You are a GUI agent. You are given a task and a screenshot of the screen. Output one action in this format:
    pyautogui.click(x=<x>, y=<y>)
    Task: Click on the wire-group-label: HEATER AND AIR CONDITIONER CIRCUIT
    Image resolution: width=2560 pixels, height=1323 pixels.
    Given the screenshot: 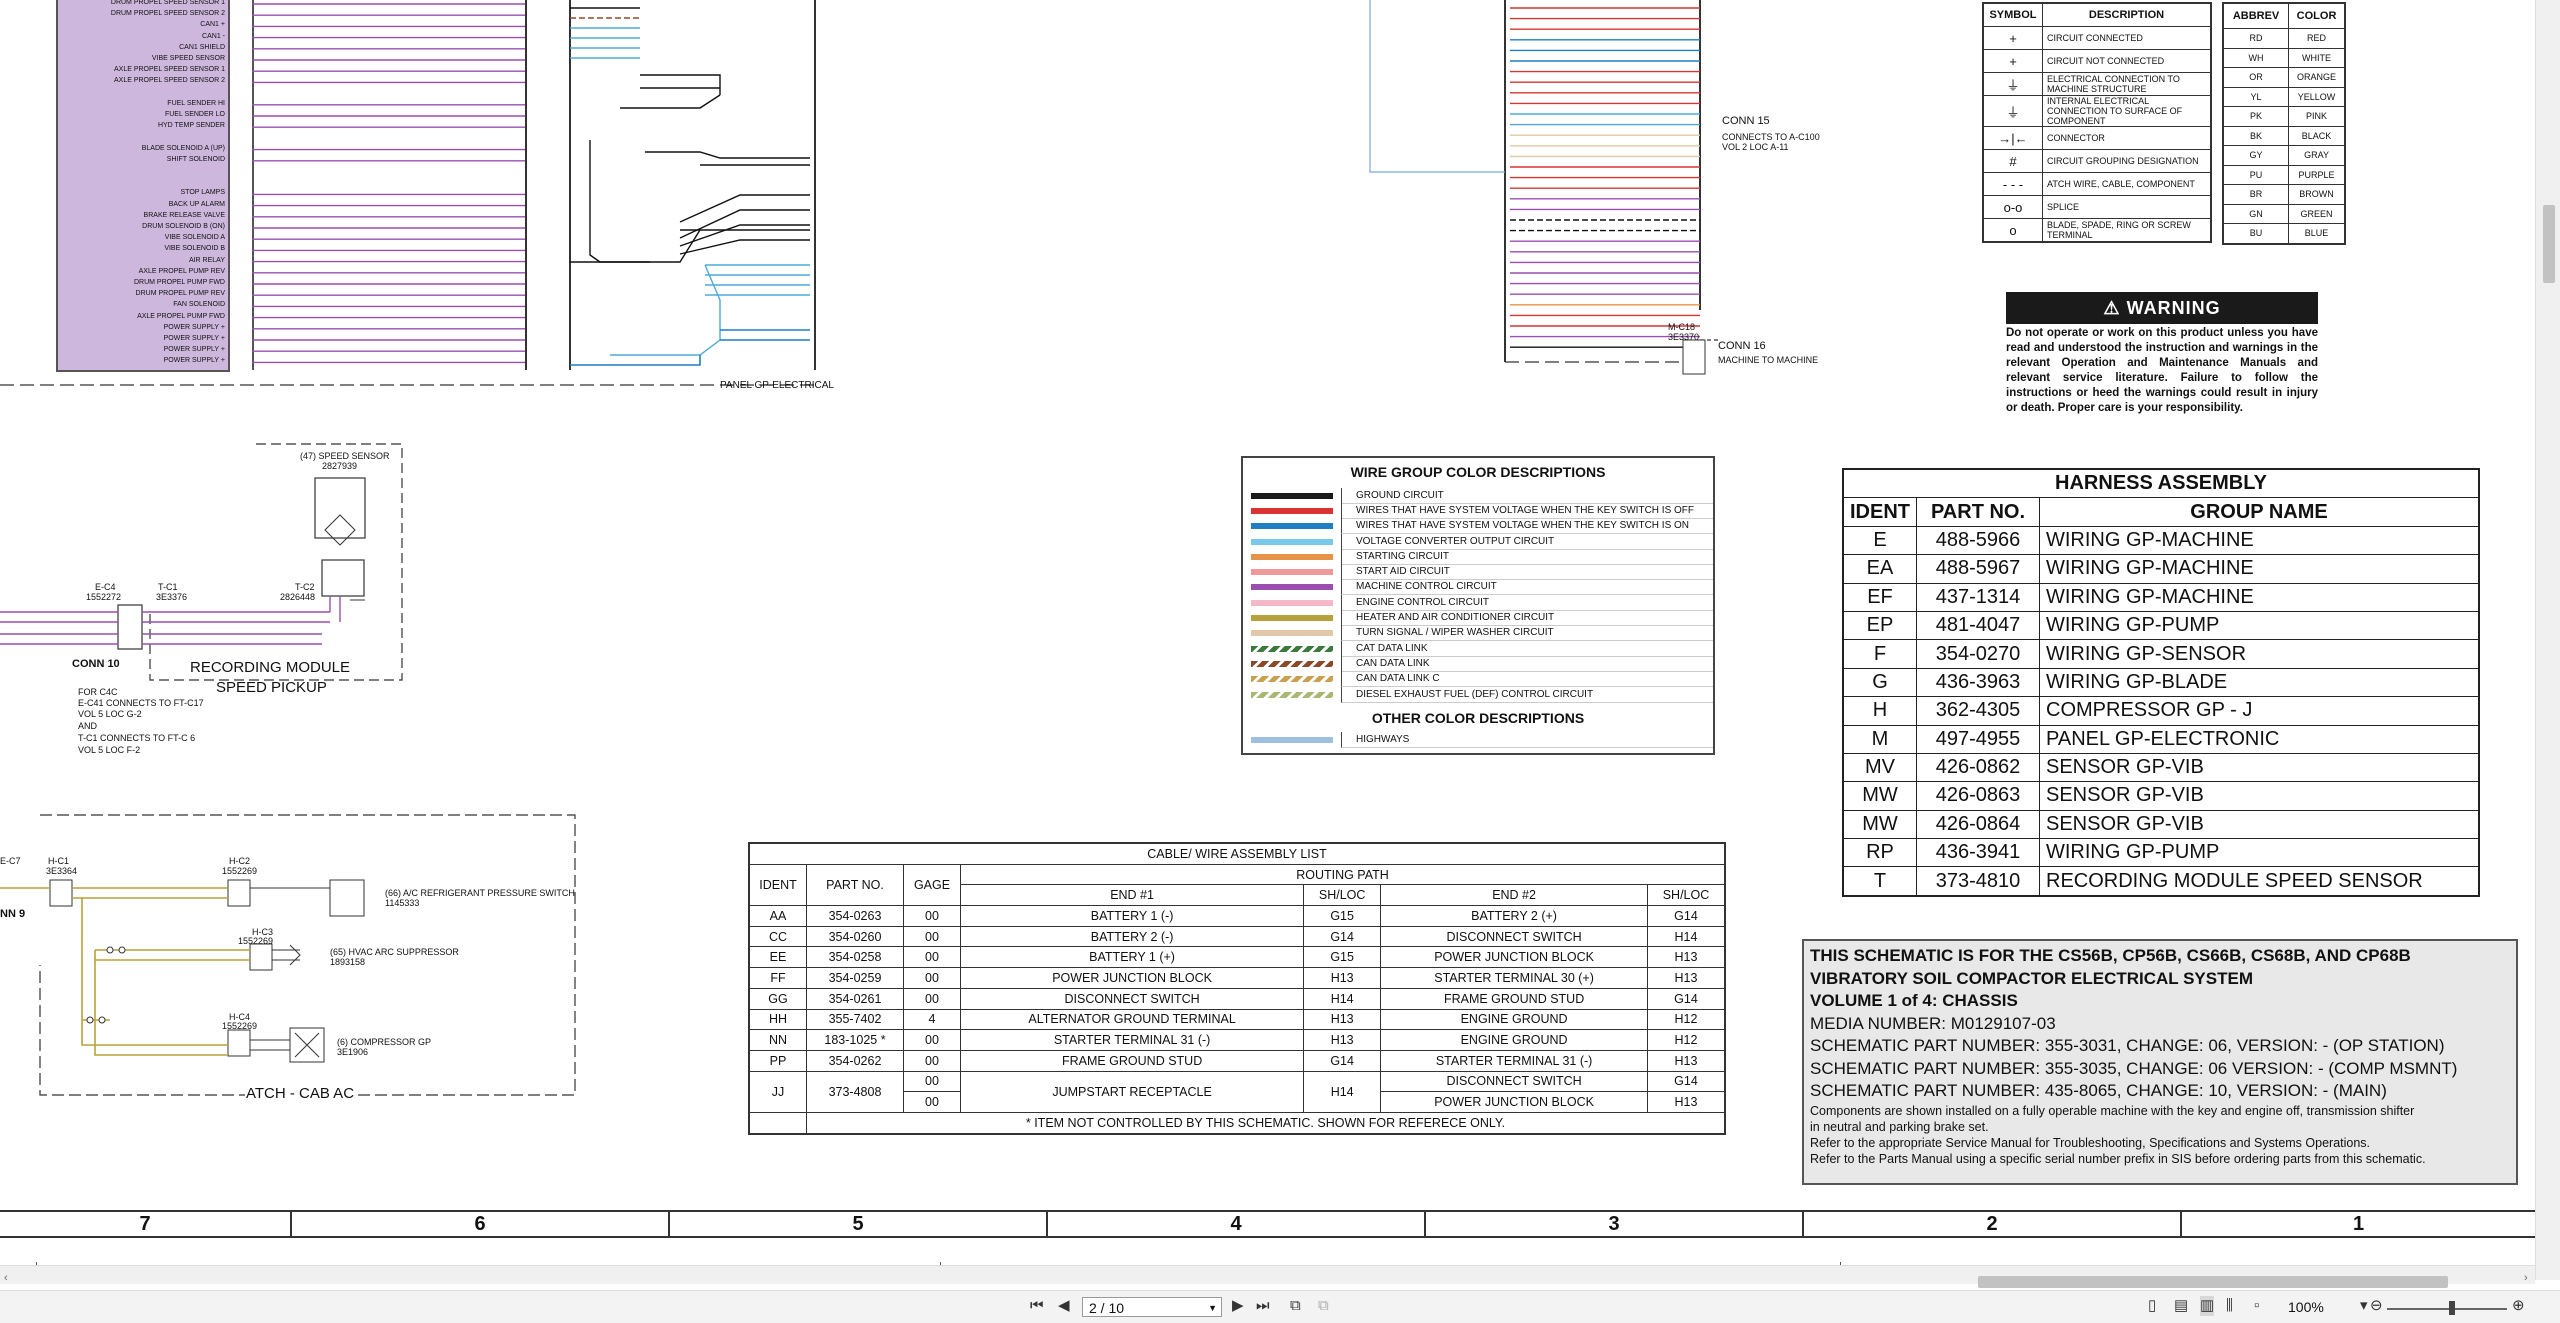 What is the action you would take?
    pyautogui.click(x=1527, y=618)
    